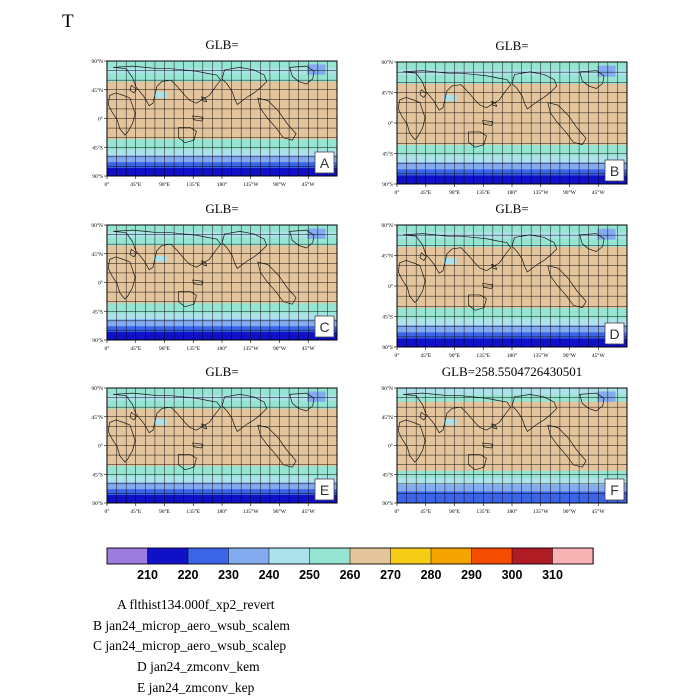 The image size is (700, 700). Describe the element at coordinates (198, 666) in the screenshot. I see `legend-entry-d: D jan24_zmconv_kem` at that location.